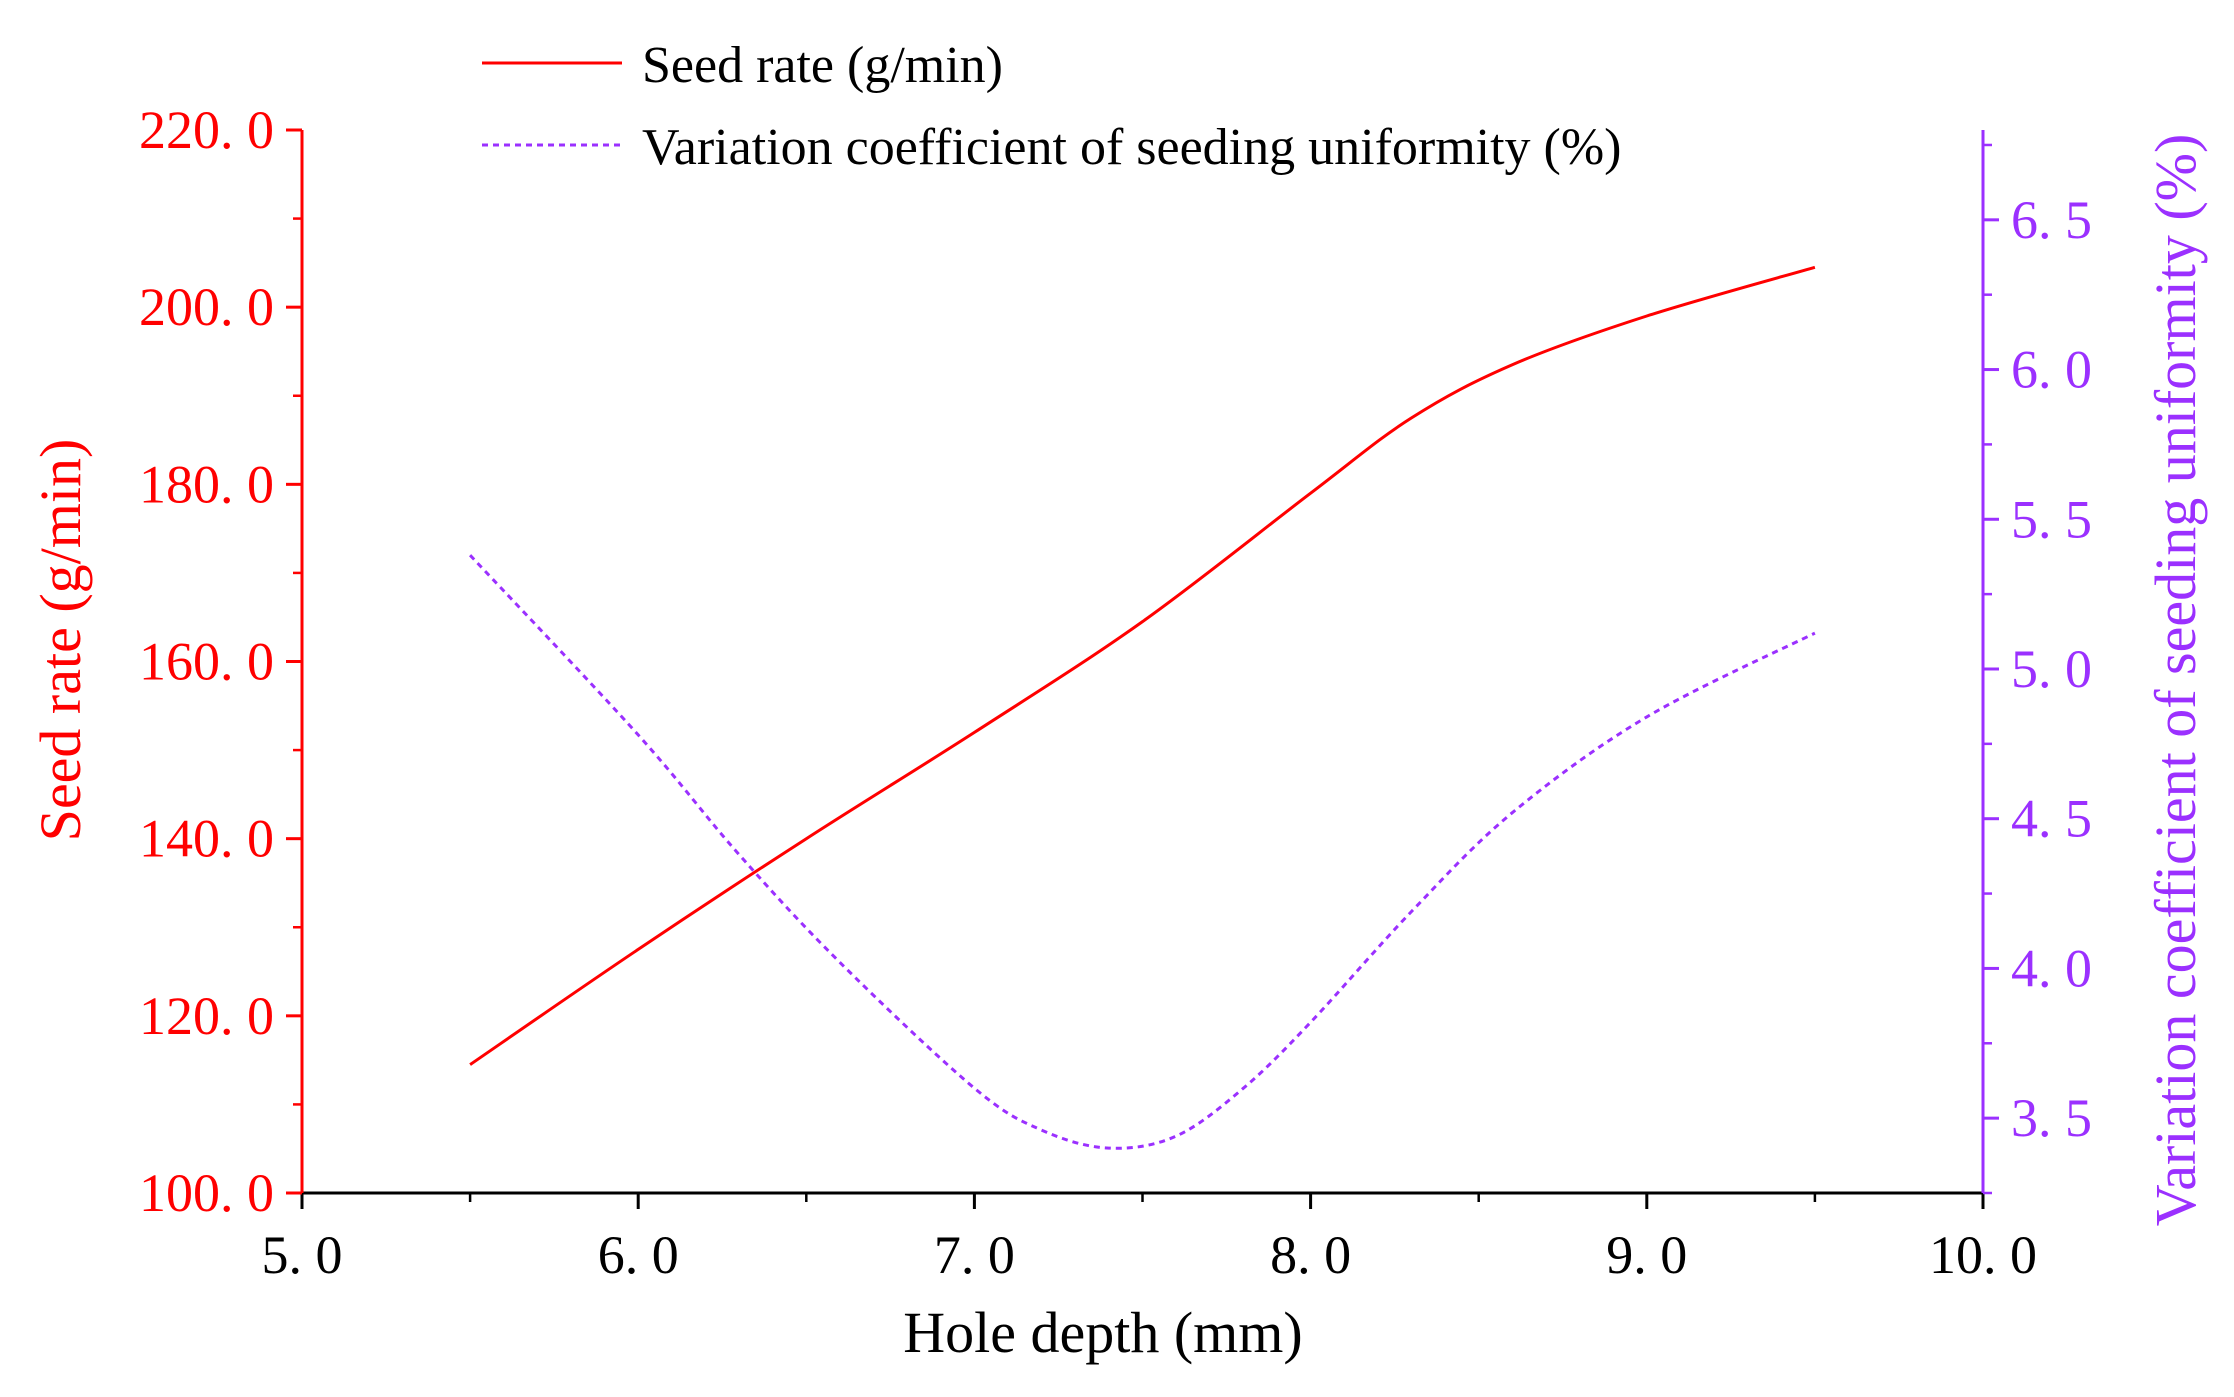 The height and width of the screenshot is (1397, 2234). What do you see at coordinates (2051, 519) in the screenshot?
I see `y2-tick-label: 5. 5` at bounding box center [2051, 519].